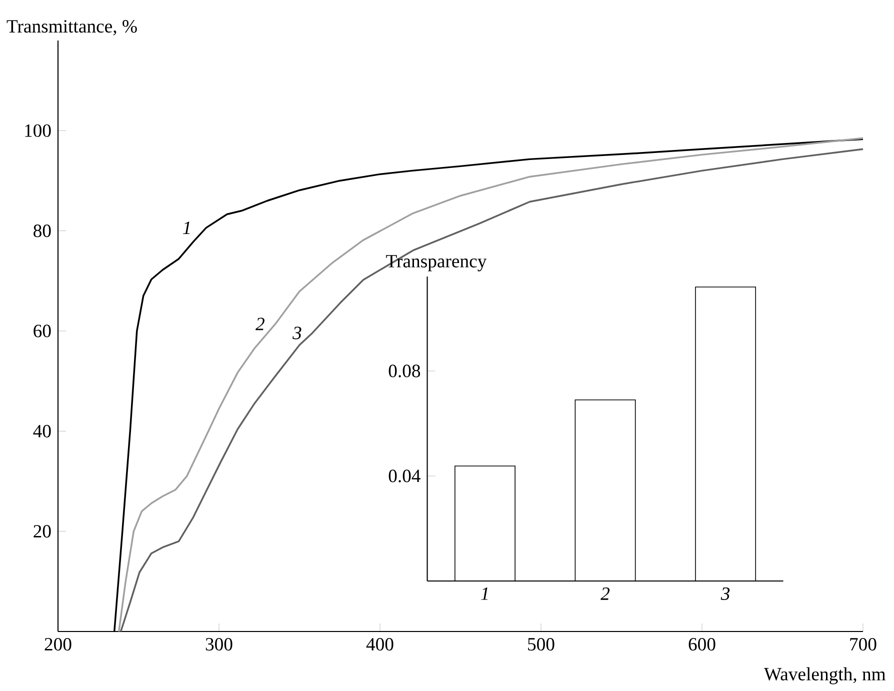 The height and width of the screenshot is (691, 894). What do you see at coordinates (605, 594) in the screenshot?
I see `x-tick-label: 2` at bounding box center [605, 594].